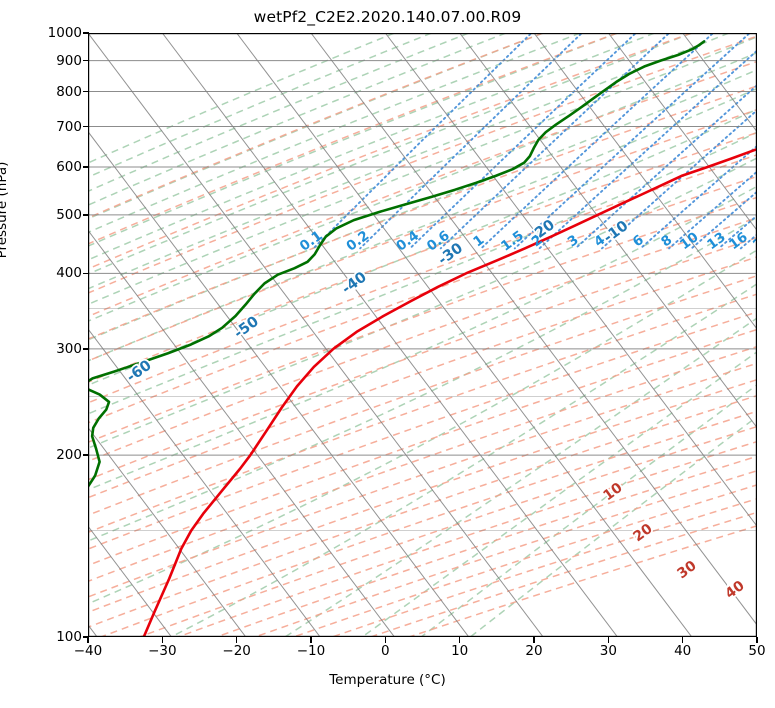 This screenshot has height=708, width=775. What do you see at coordinates (69, 214) in the screenshot?
I see `y-tick-label: 500` at bounding box center [69, 214].